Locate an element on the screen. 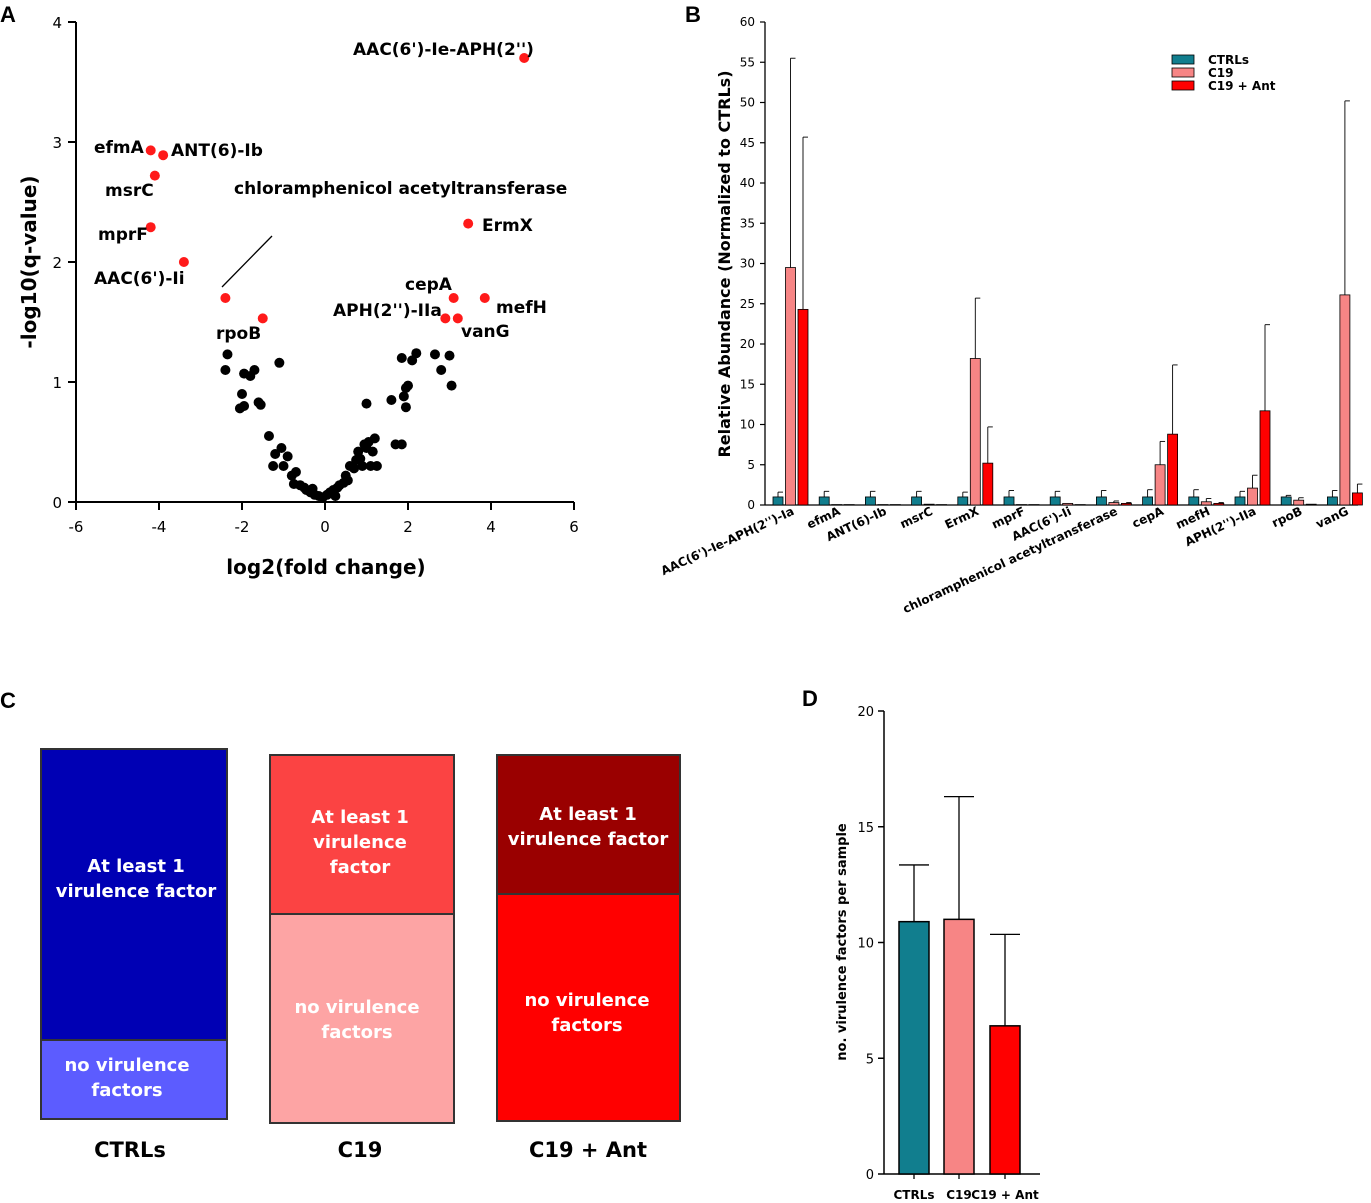  volcano-x-label: log2(fold change) is located at coordinates (325, 567).